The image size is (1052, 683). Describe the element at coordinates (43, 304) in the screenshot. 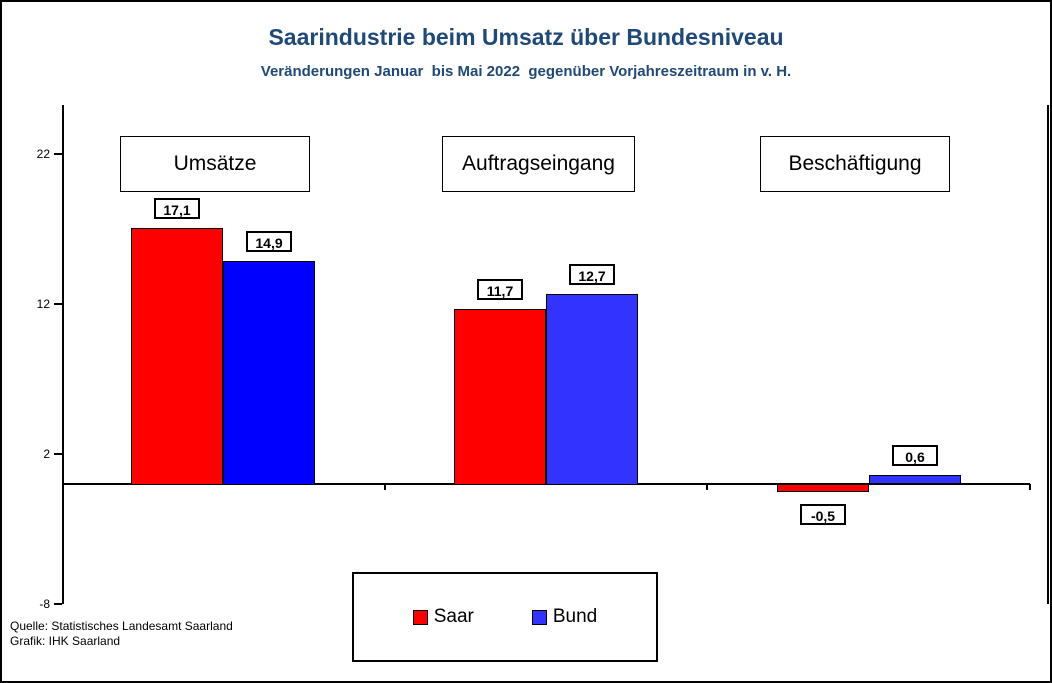

I see `y-tick-label: 12` at that location.